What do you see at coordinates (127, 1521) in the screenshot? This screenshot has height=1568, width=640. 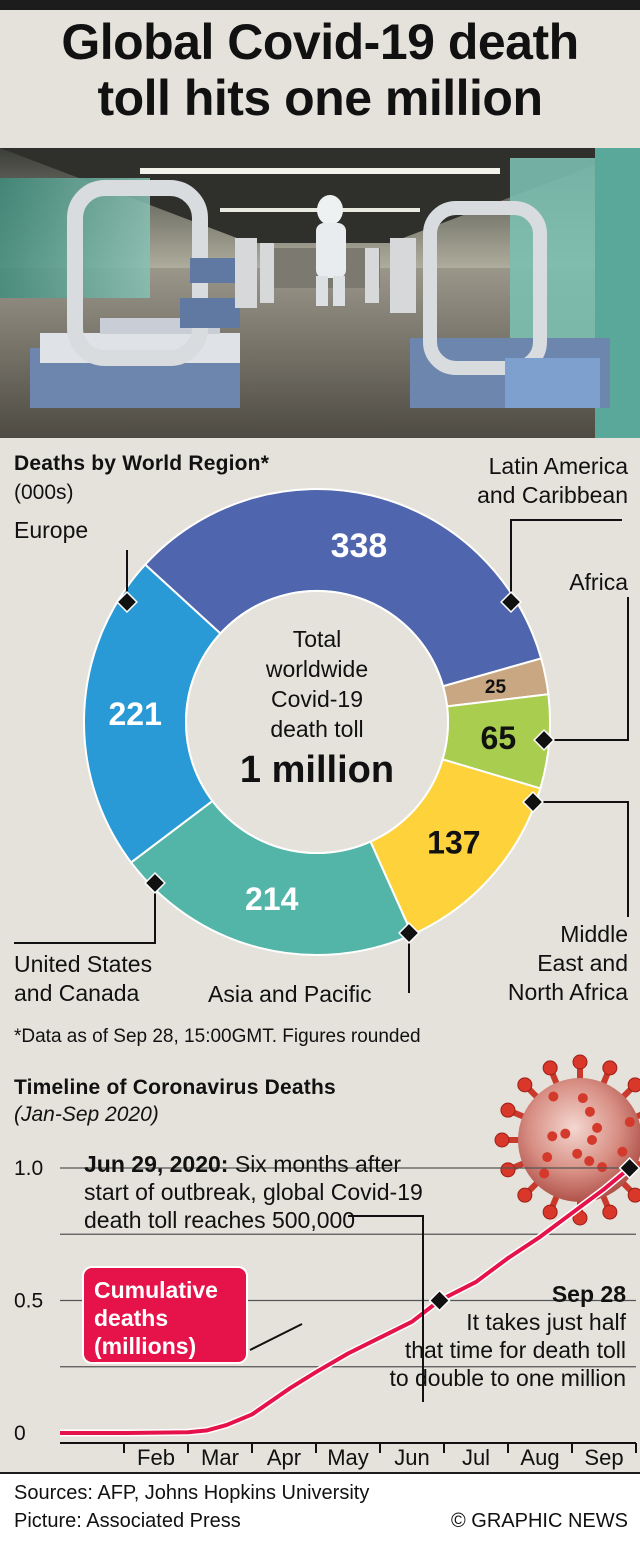 I see `footer-picture: Picture: Associated Press` at bounding box center [127, 1521].